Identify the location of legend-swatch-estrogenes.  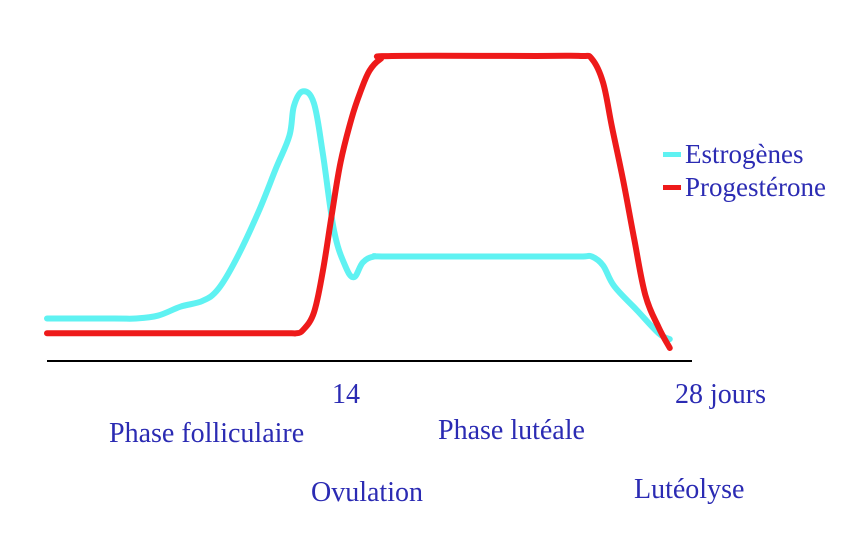
(672, 154).